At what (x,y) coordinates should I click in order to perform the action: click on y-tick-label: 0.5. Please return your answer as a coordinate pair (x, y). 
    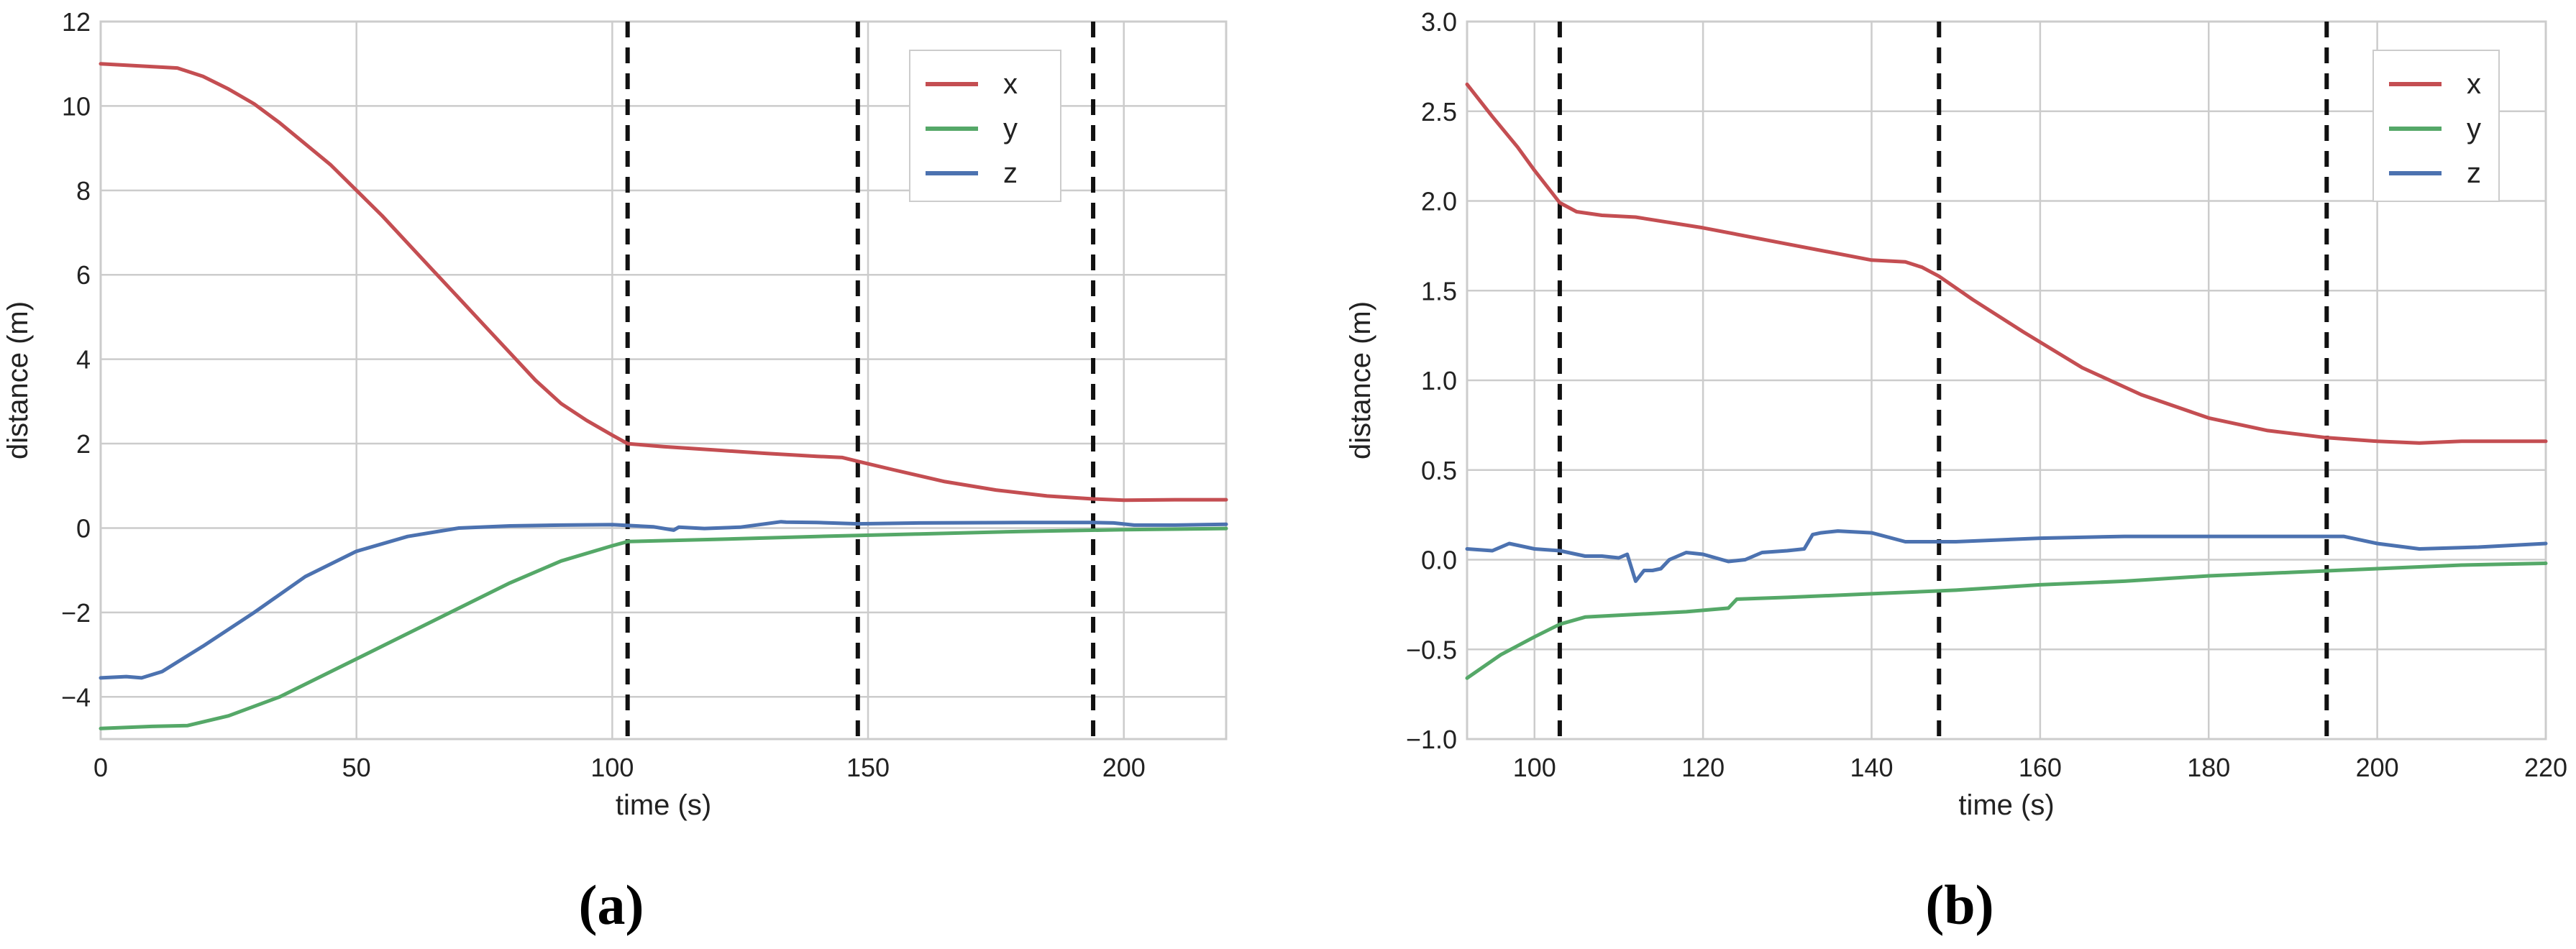
    Looking at the image, I should click on (1439, 471).